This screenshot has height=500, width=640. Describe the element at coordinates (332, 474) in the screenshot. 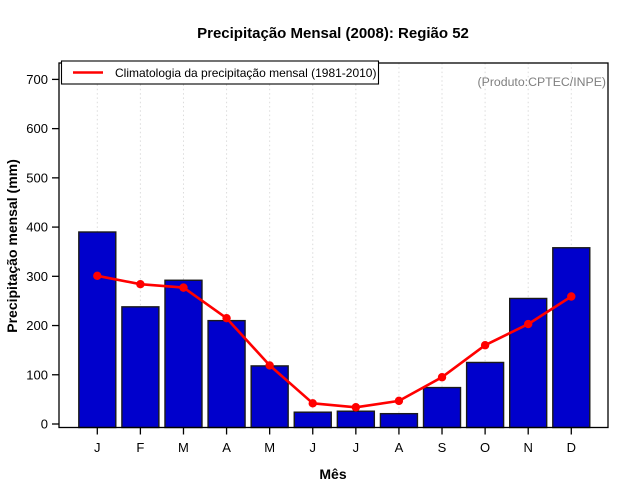

I see `x-axis-title: Mês` at that location.